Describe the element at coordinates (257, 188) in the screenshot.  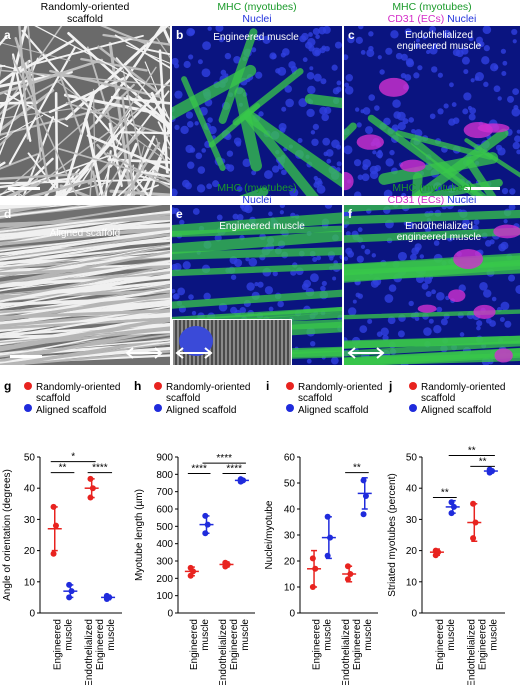
I see `header-e-green: MHC (myotubes)` at that location.